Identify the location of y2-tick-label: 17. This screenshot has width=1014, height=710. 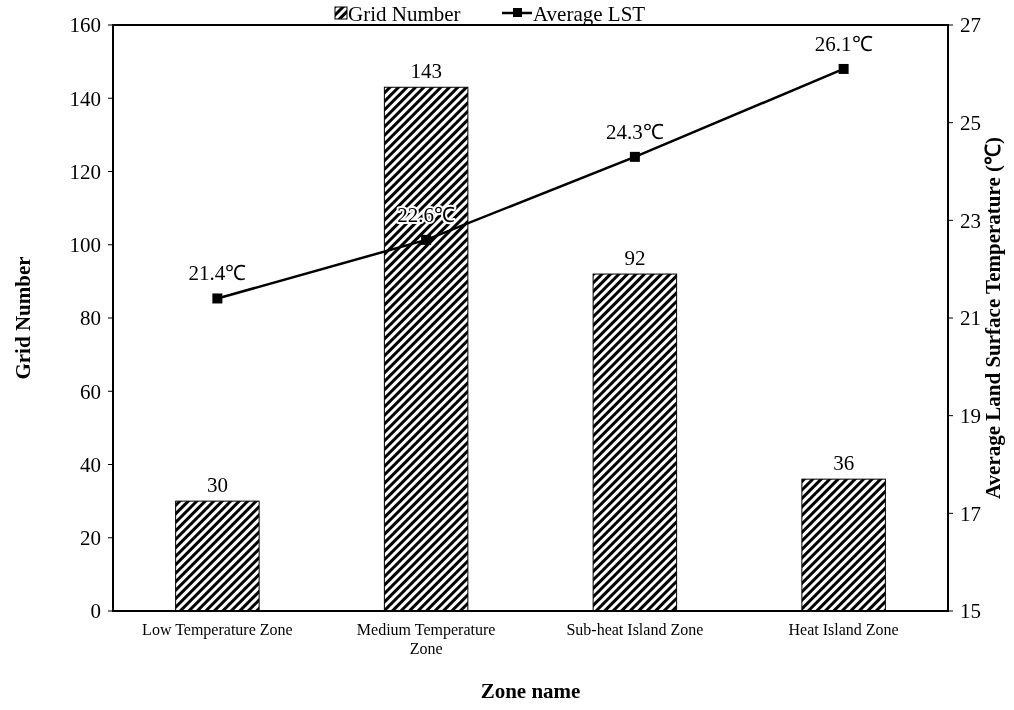
(970, 513).